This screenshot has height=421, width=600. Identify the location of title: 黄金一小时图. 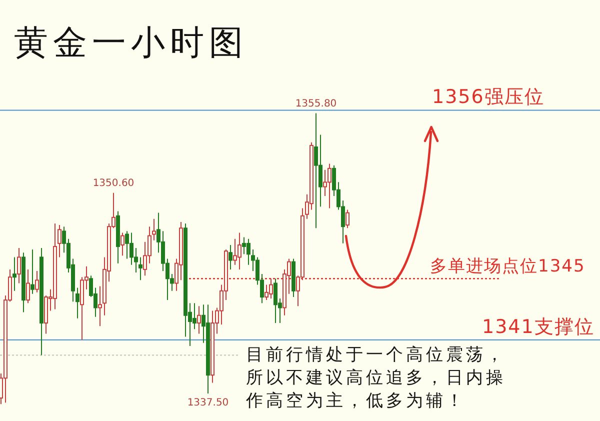
(131, 43).